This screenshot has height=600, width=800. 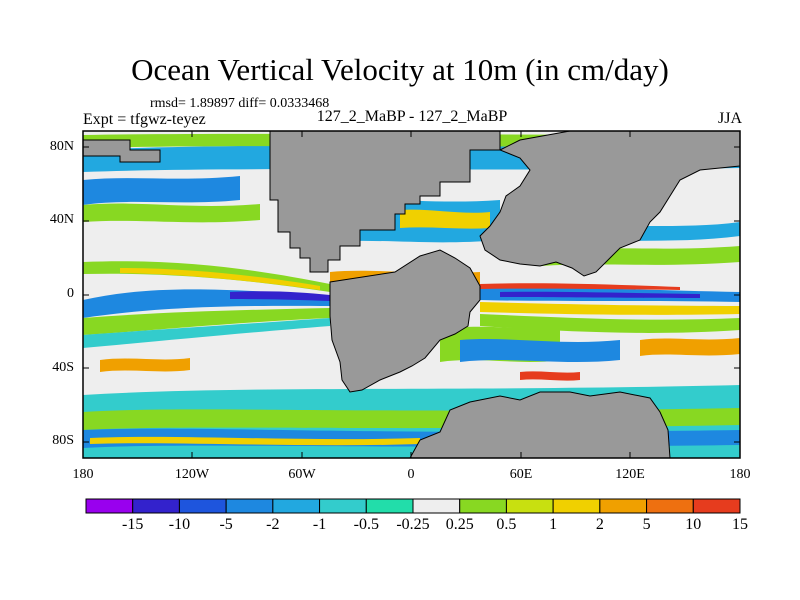 I want to click on colorbar-label: -1, so click(x=319, y=524).